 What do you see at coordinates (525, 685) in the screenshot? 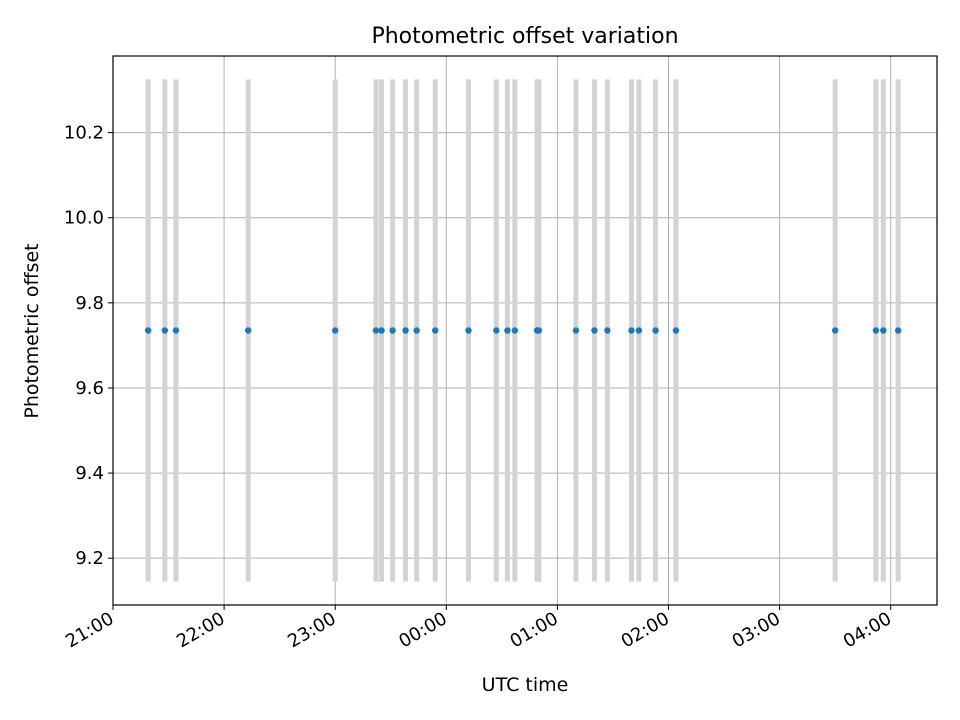
I see `x-axis-title: UTC time` at bounding box center [525, 685].